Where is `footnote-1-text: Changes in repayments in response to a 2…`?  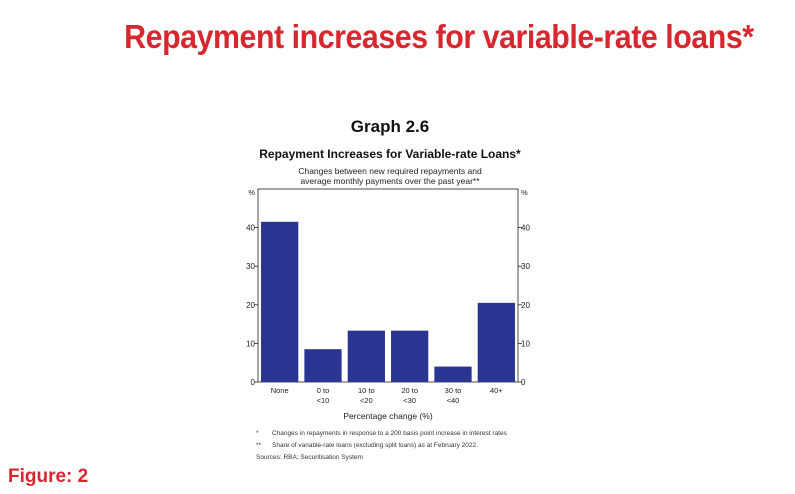
footnote-1-text: Changes in repayments in response to a 2… is located at coordinates (389, 433).